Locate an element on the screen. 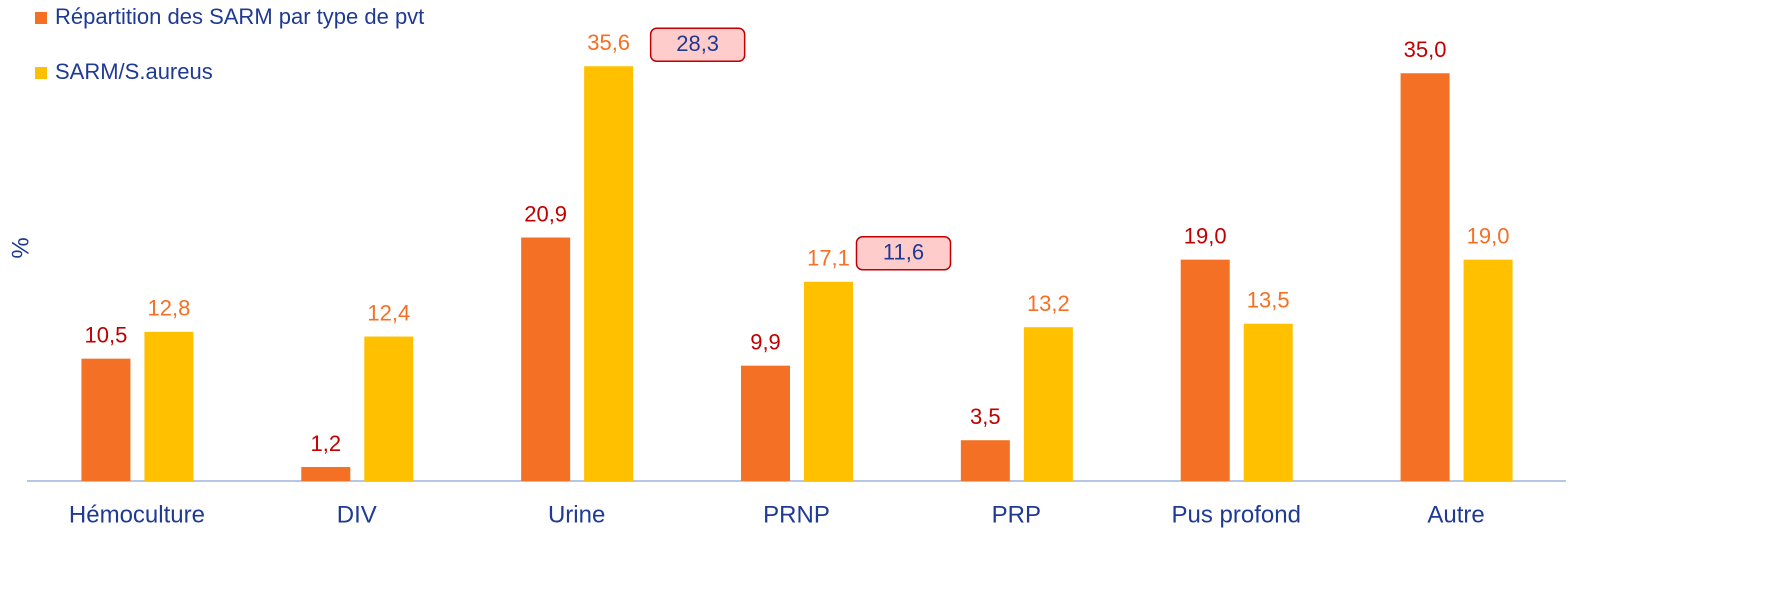 The width and height of the screenshot is (1775, 599). x-tick-label: Autre is located at coordinates (1455, 514).